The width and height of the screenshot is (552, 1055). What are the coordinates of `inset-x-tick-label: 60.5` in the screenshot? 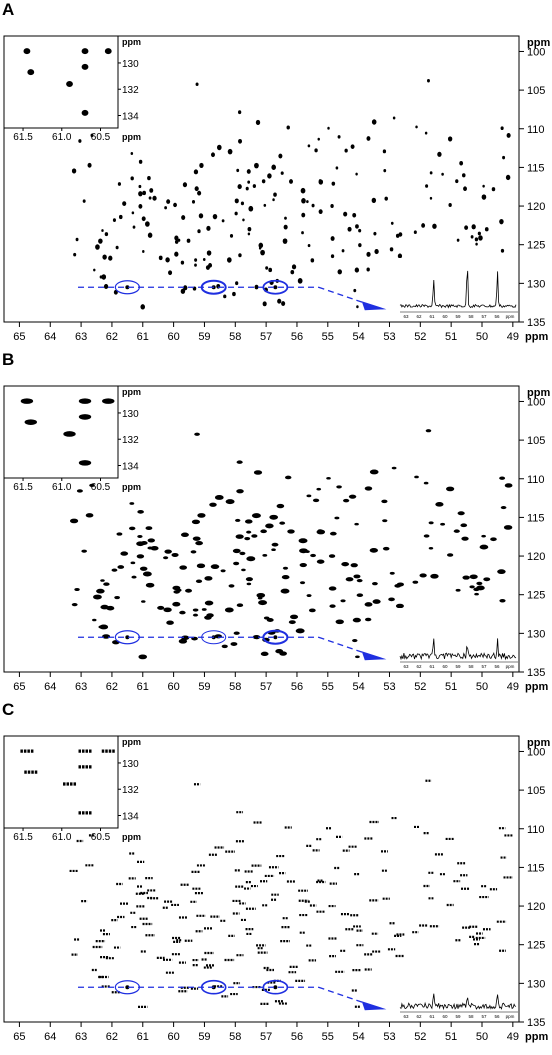 It's located at (101, 487).